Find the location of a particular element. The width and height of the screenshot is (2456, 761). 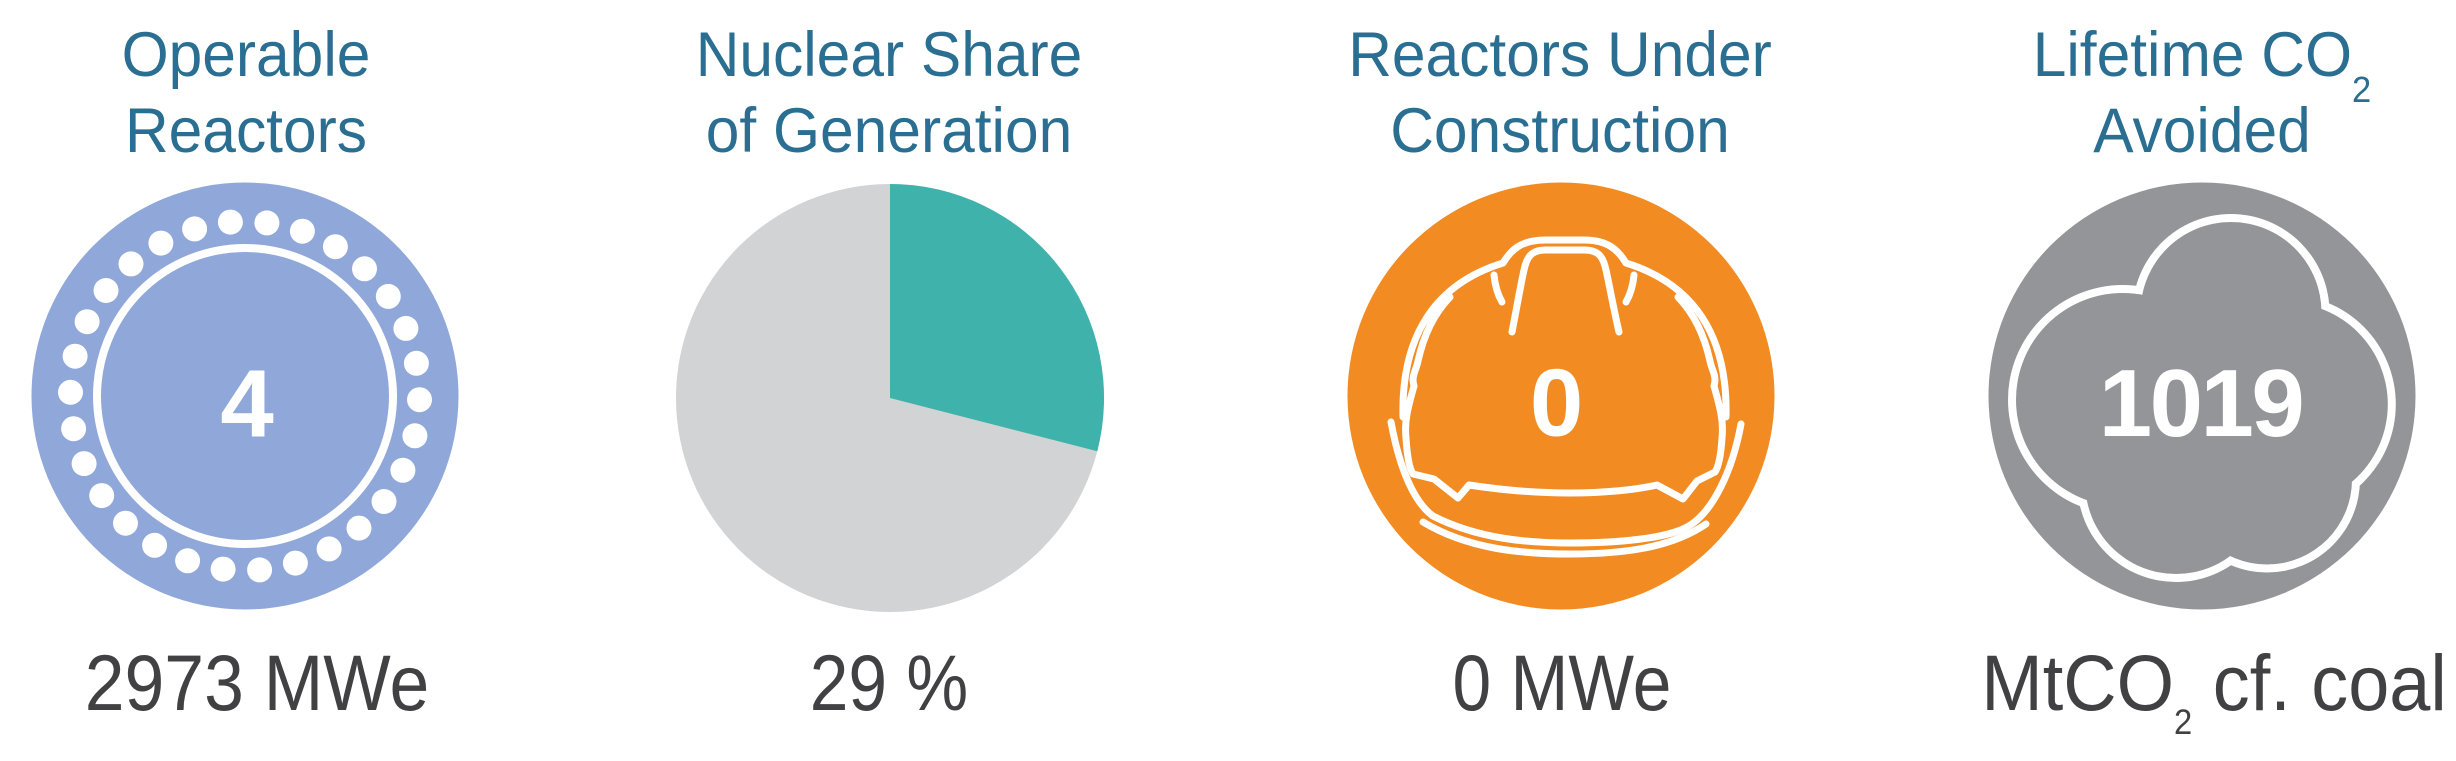

svg-text: 4 is located at coordinates (246, 404).